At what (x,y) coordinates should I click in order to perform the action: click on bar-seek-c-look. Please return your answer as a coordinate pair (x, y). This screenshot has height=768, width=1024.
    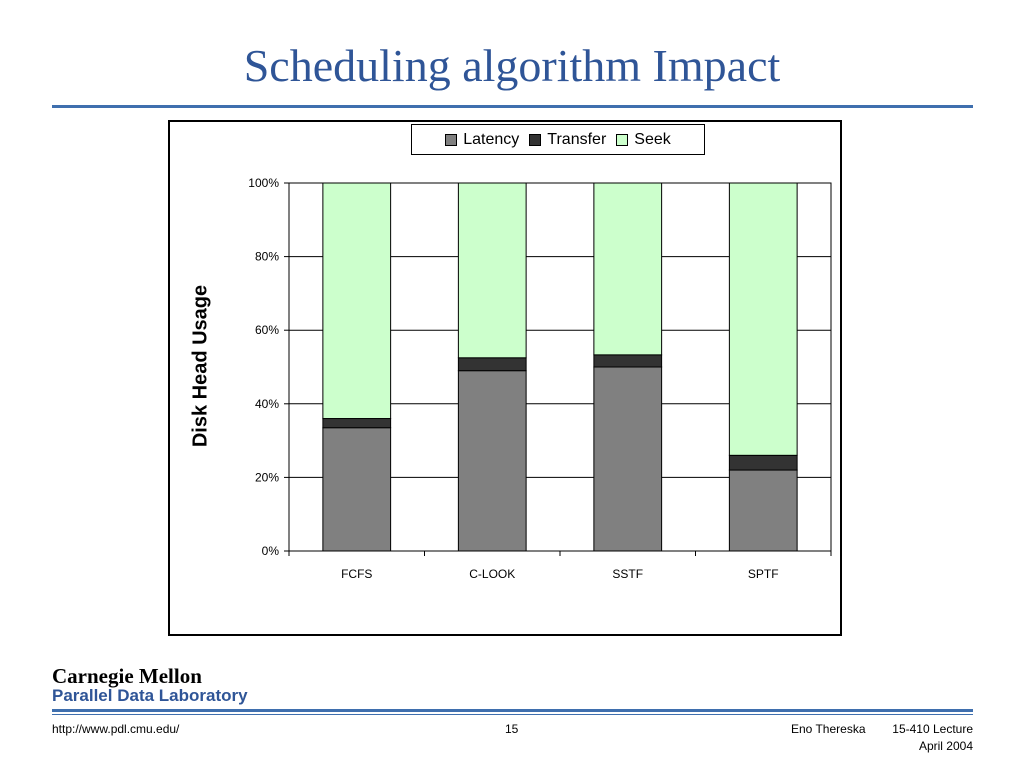
    Looking at the image, I should click on (492, 270).